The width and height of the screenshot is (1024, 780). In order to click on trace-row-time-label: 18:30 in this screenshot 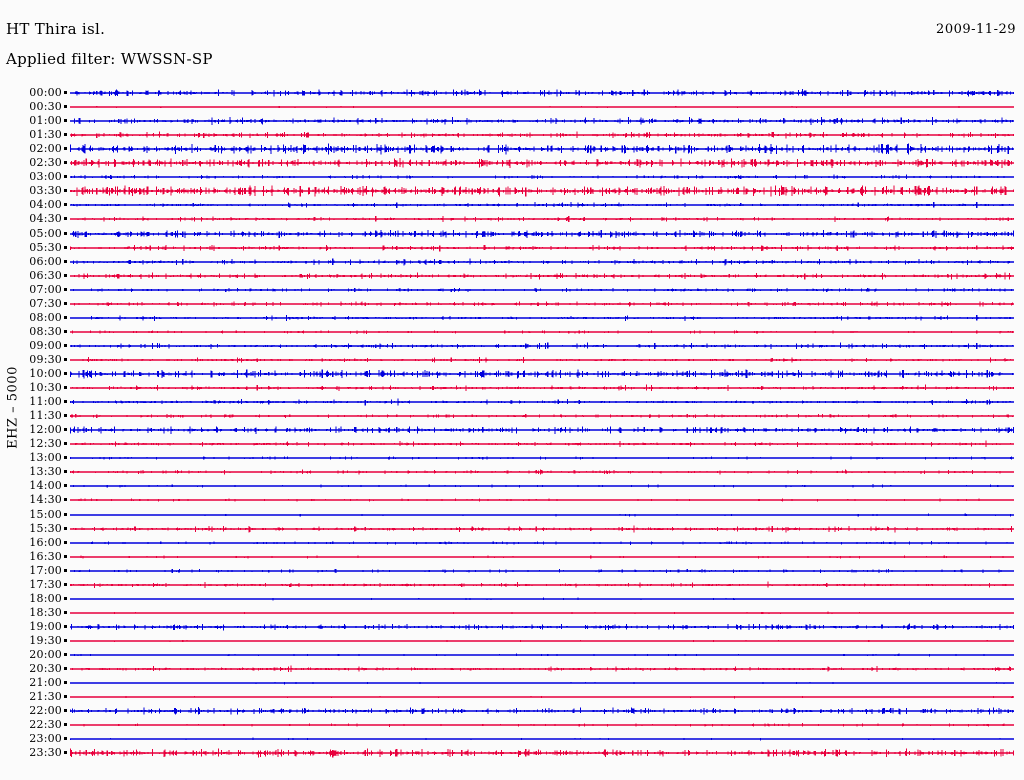, I will do `click(45, 612)`.